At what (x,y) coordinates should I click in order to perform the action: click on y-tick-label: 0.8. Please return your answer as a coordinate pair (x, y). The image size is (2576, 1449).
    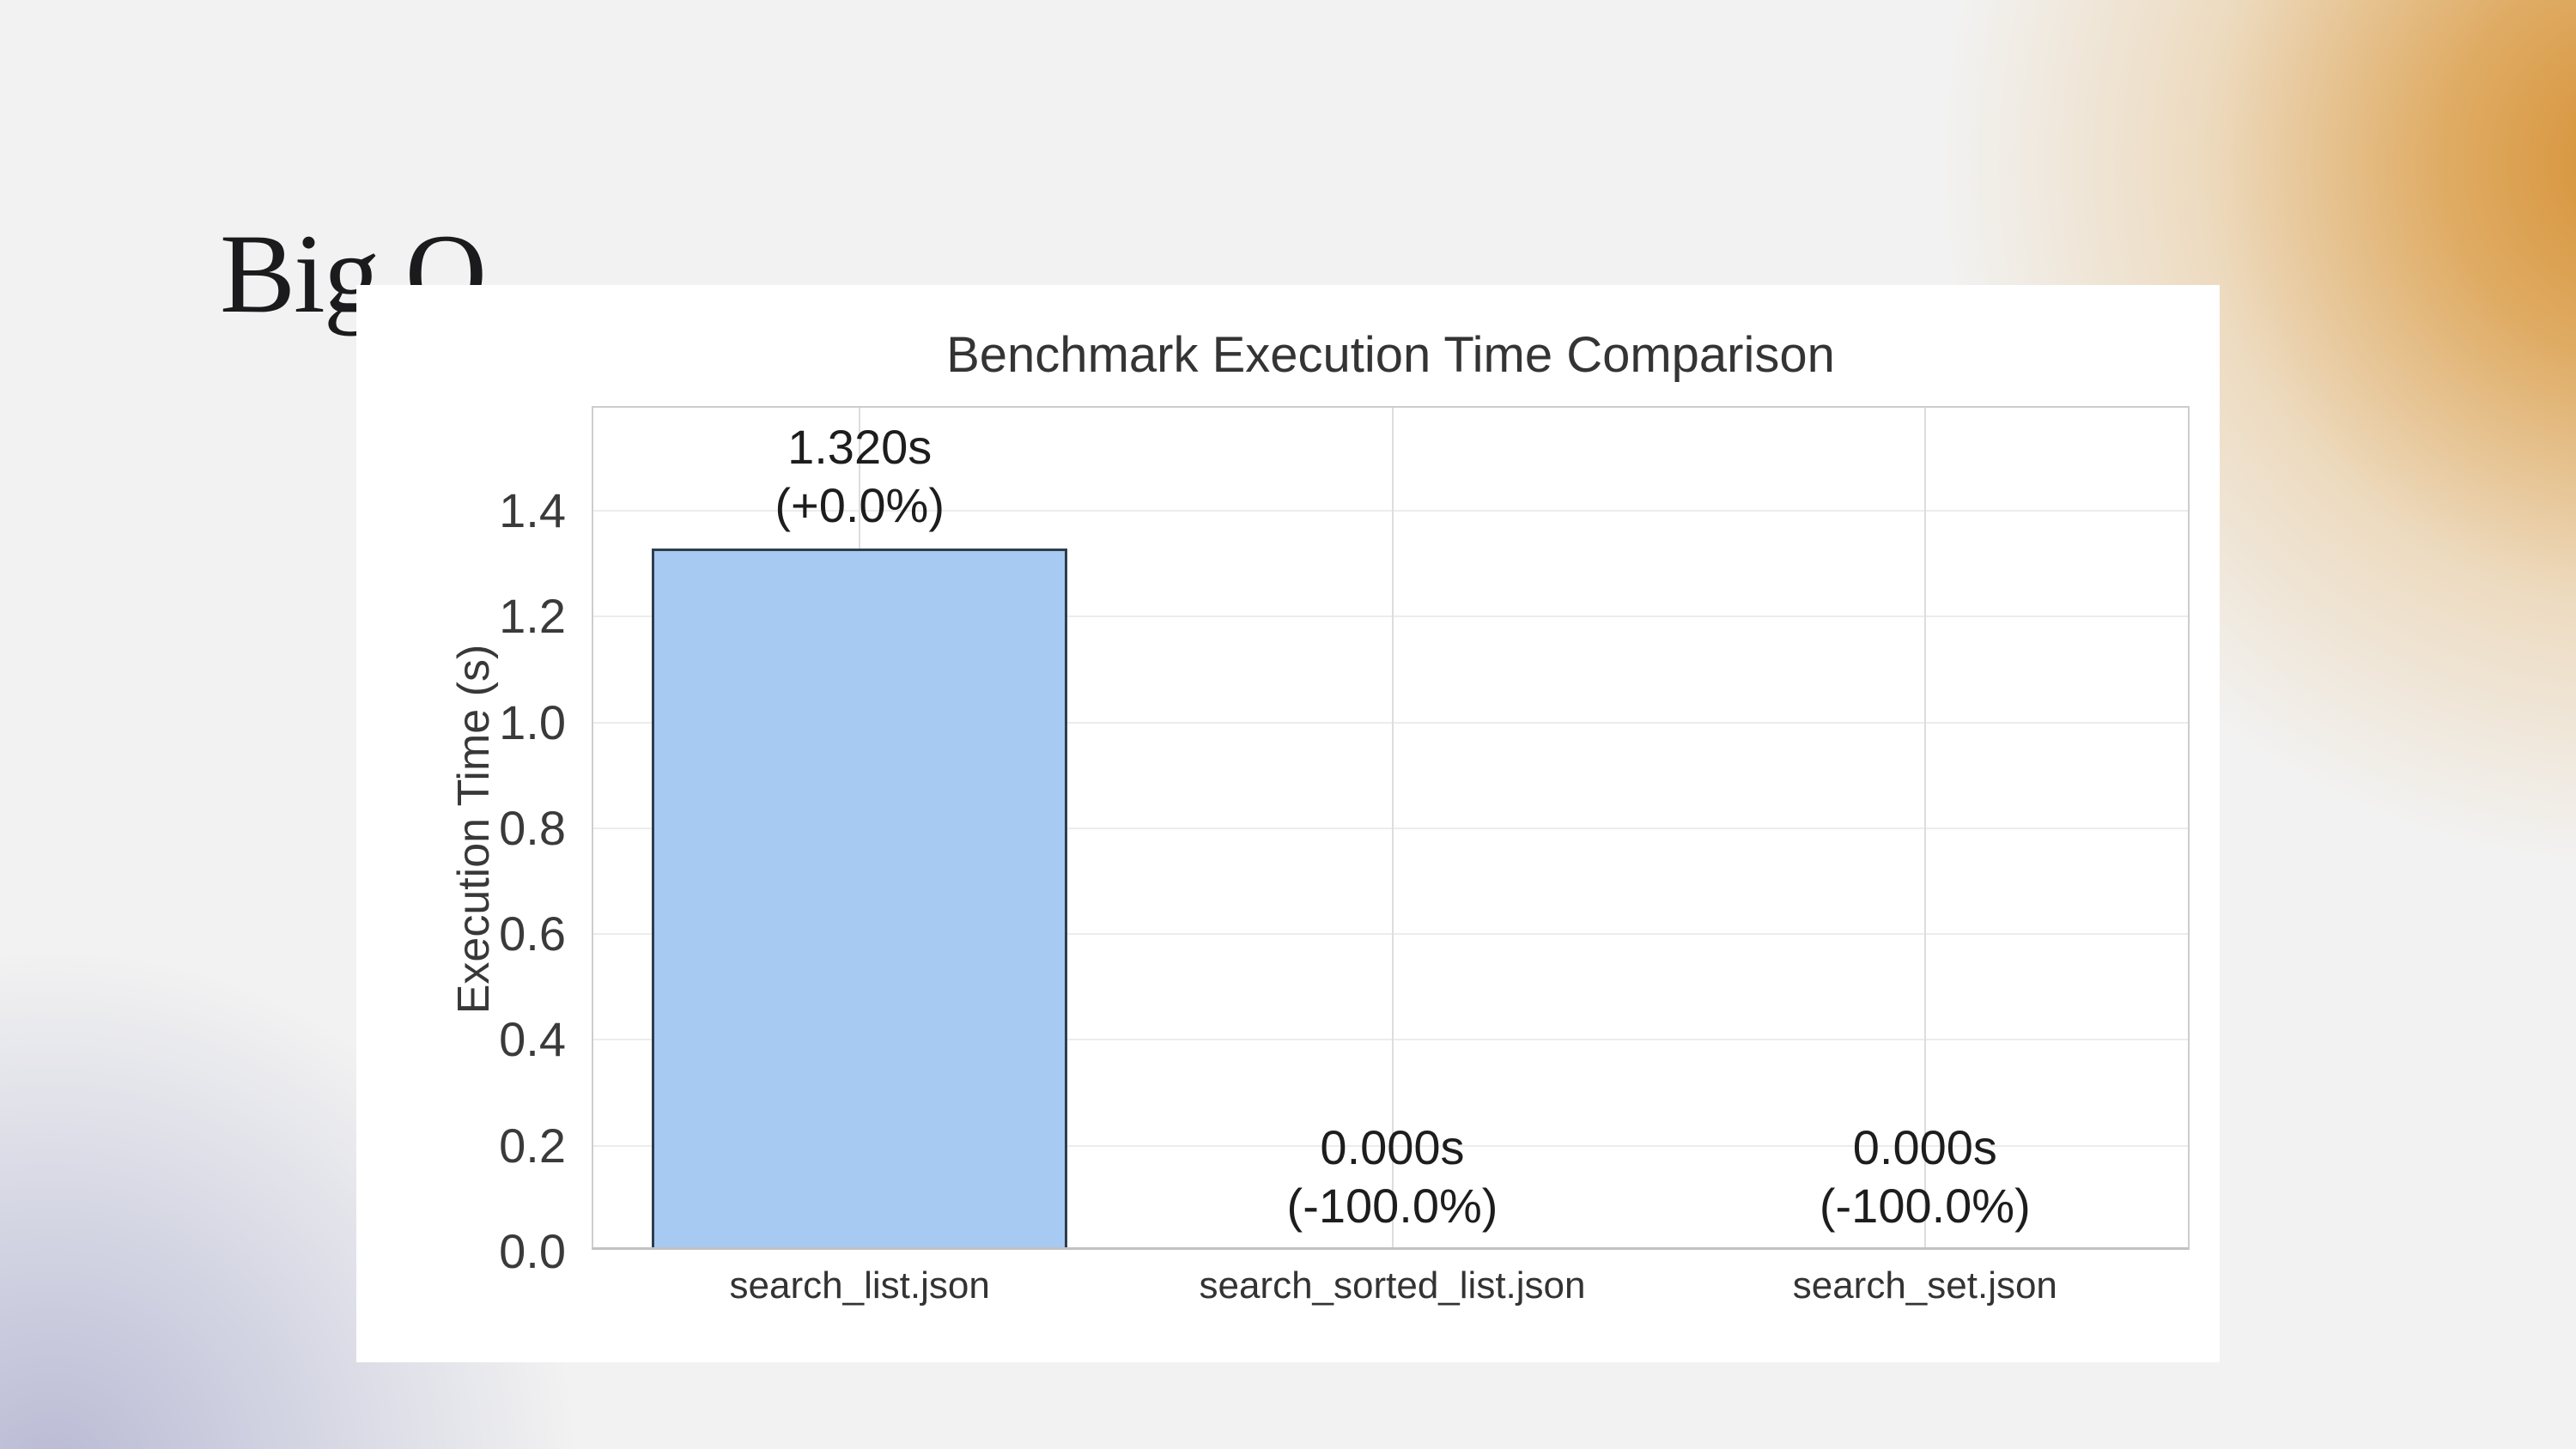
    Looking at the image, I should click on (532, 827).